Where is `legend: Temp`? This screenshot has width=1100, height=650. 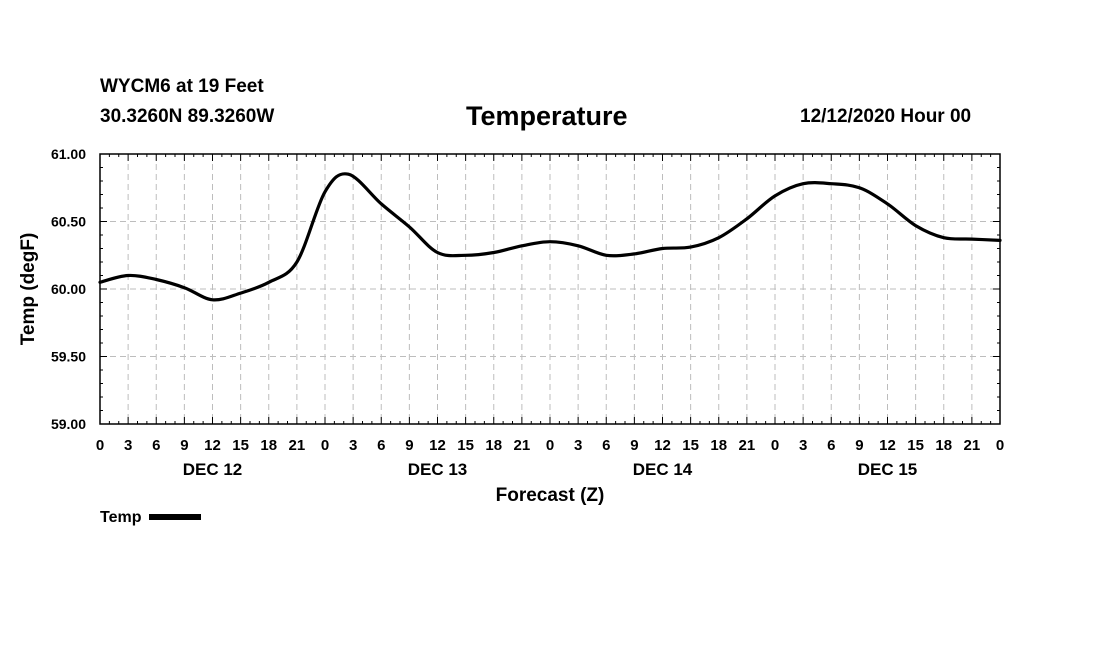 legend: Temp is located at coordinates (151, 518).